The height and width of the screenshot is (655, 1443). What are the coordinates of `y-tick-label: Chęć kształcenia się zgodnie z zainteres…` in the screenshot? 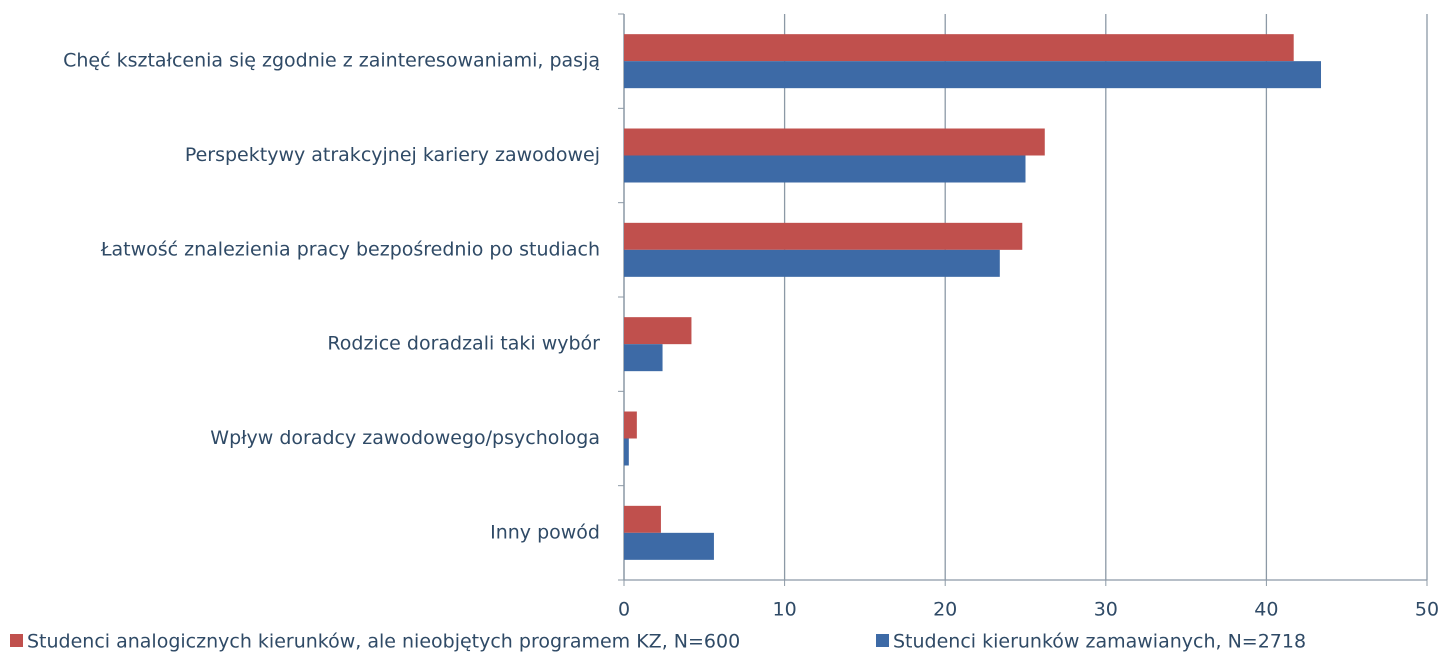 It's located at (331, 61).